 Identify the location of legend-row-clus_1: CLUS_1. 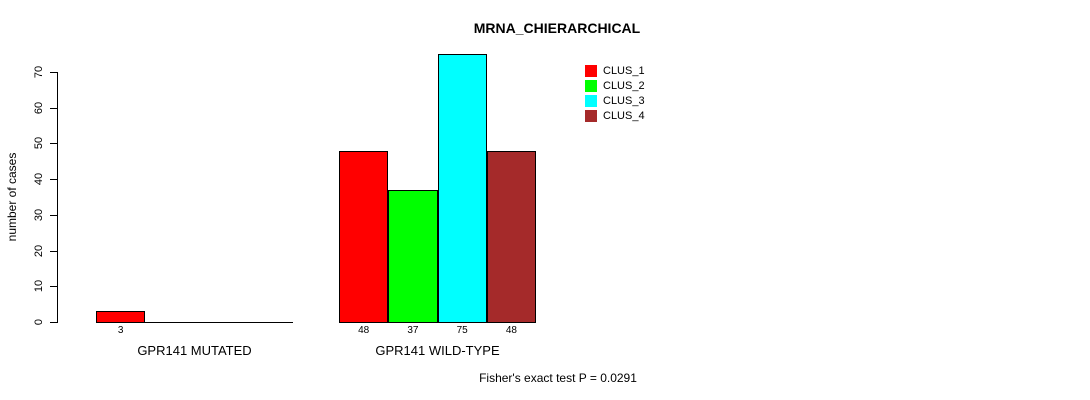
(615, 70).